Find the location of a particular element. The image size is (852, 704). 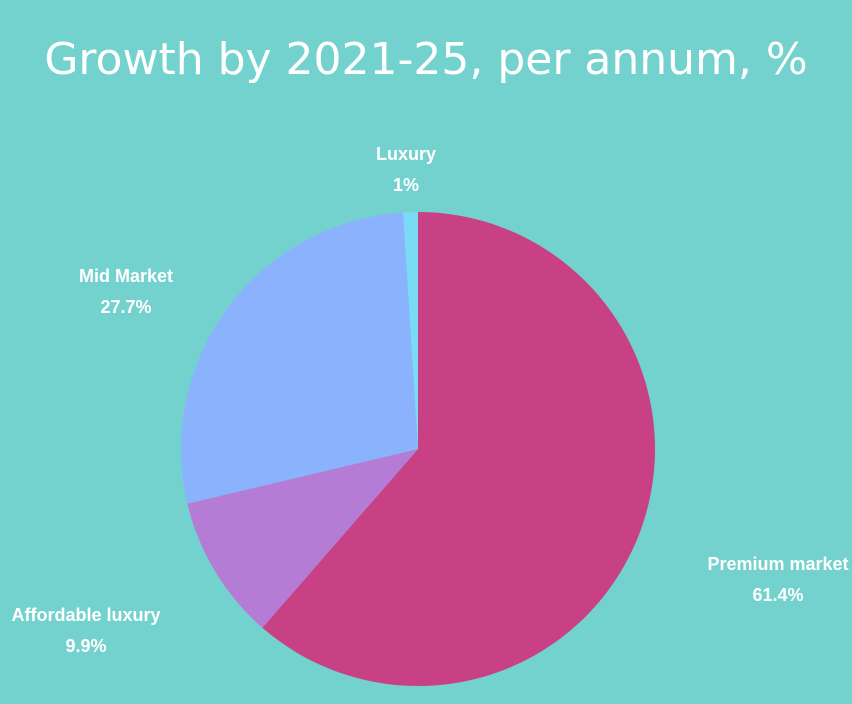

chart-title: Growth by 2021-25, per annum, % is located at coordinates (426, 59).